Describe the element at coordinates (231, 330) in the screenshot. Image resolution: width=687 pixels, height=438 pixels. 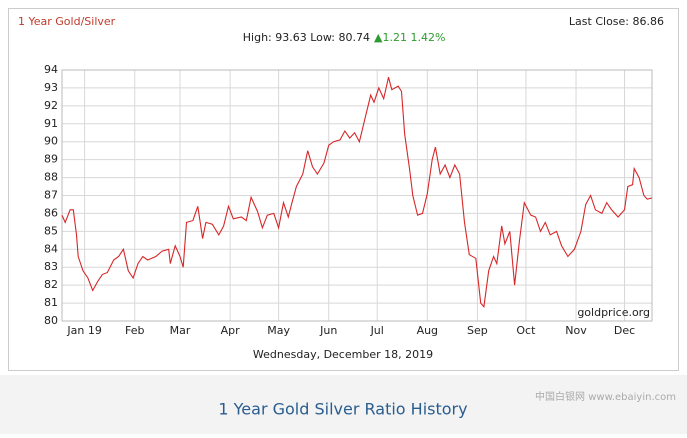
I see `x-tick-label: Apr` at that location.